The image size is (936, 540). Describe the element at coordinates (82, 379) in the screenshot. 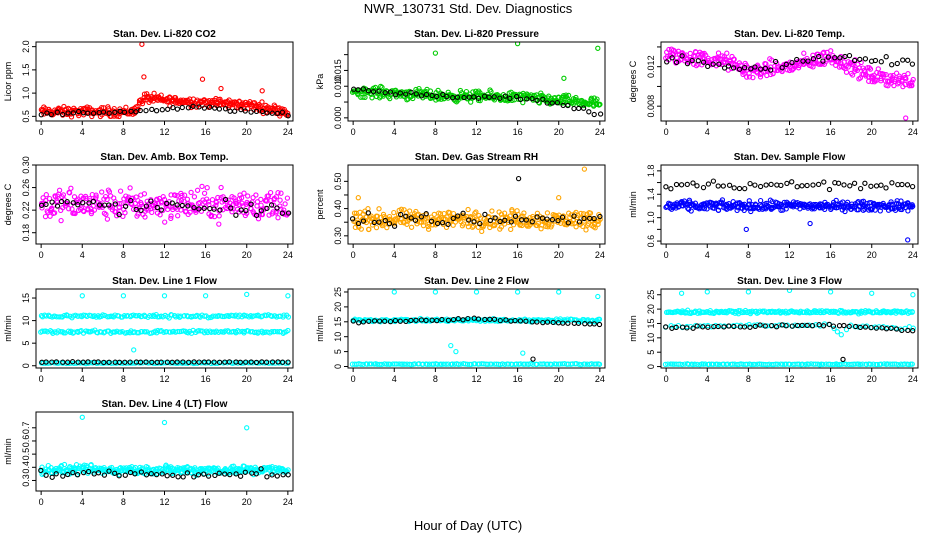

I see `x-tick-label: 4` at that location.